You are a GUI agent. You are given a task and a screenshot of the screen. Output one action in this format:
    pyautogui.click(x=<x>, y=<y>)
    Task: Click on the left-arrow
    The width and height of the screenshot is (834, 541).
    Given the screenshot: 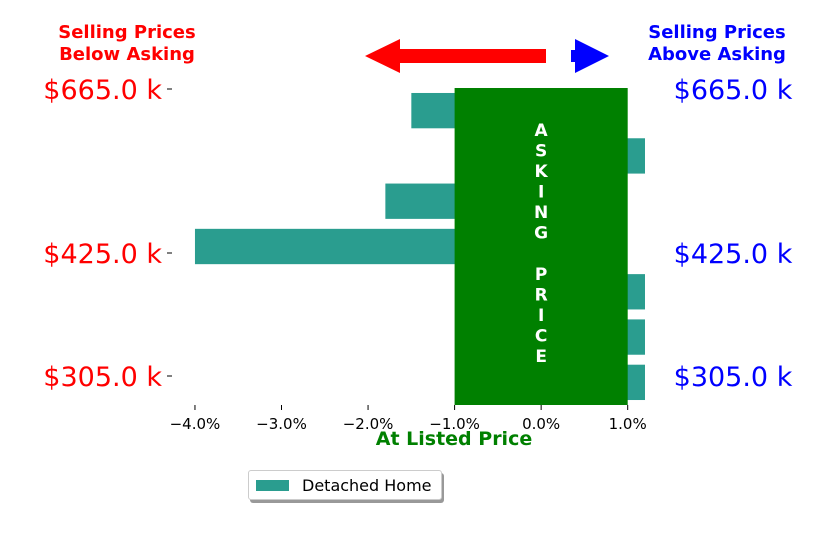 What is the action you would take?
    pyautogui.click(x=455, y=56)
    